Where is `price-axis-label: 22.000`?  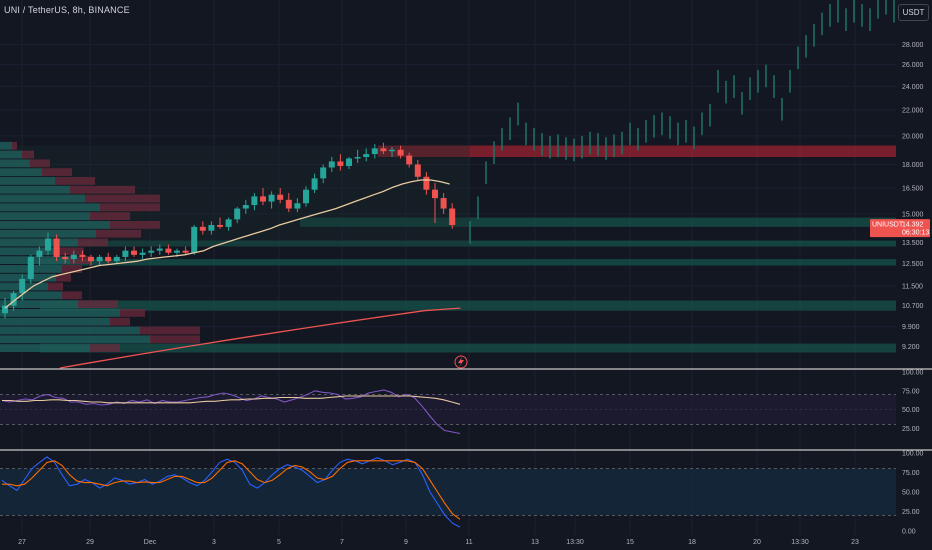
price-axis-label: 22.000 is located at coordinates (913, 111).